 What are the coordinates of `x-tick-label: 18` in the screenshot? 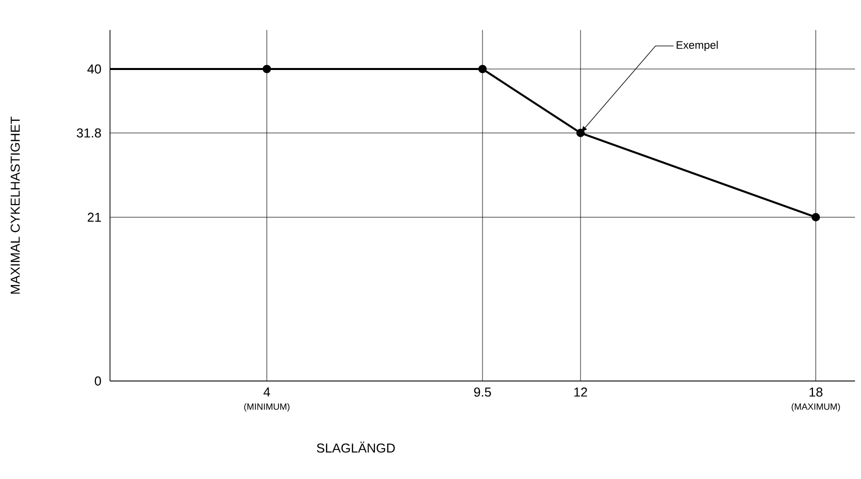 It's located at (816, 392).